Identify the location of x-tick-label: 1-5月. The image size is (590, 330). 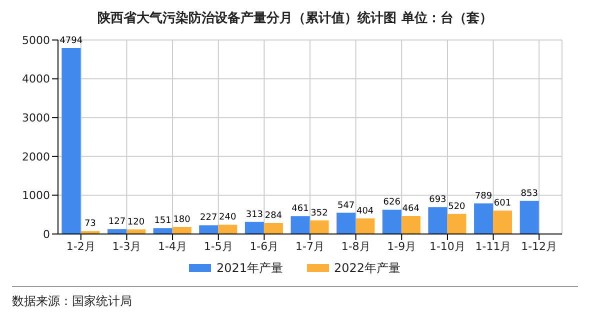
(218, 246).